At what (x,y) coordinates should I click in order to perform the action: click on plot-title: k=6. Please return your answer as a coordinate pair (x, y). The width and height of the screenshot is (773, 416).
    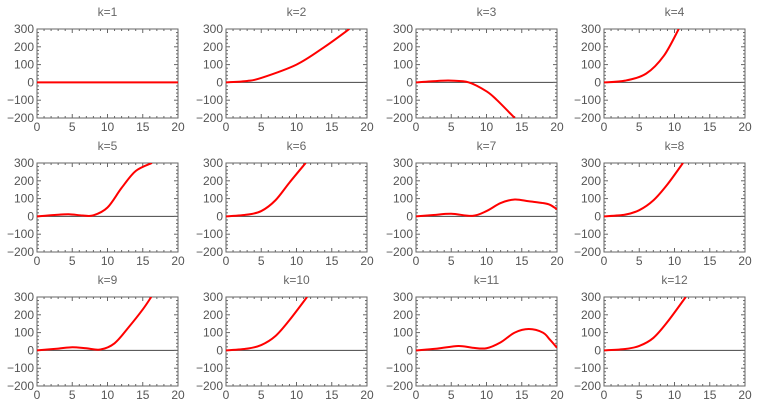
    Looking at the image, I should click on (297, 146).